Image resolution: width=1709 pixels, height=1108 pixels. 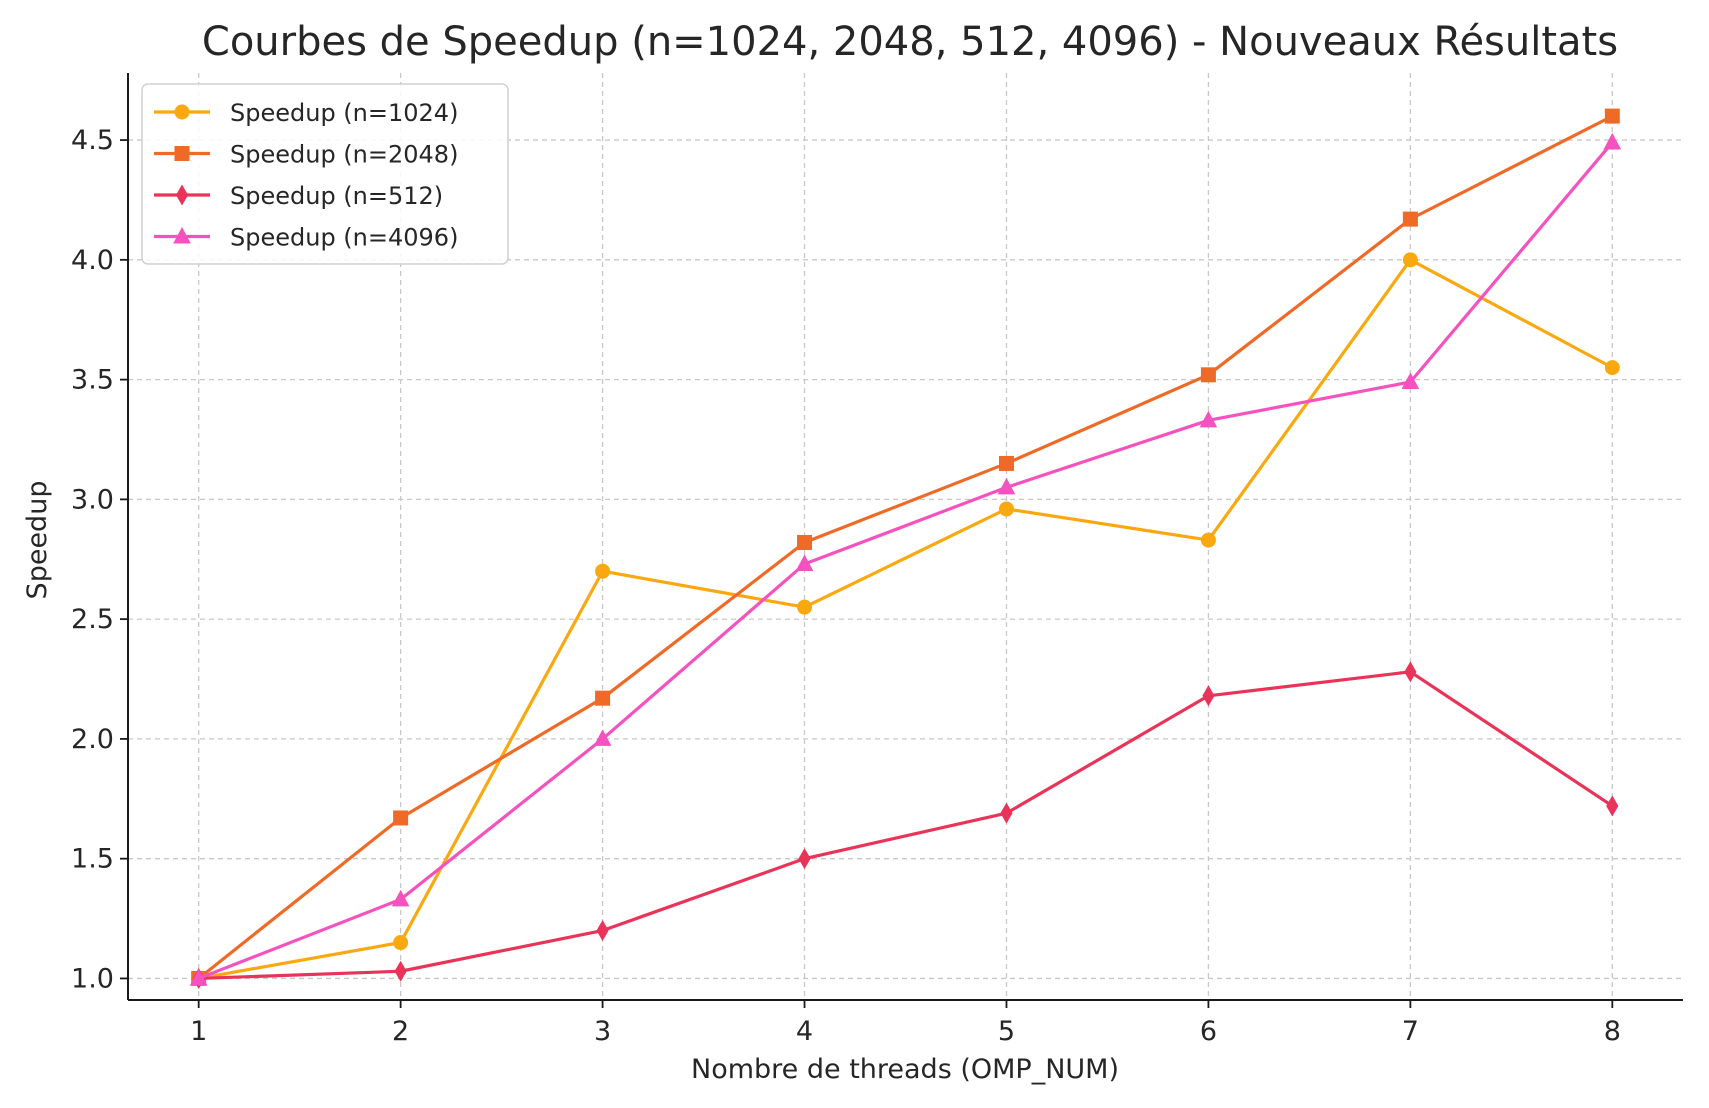 What do you see at coordinates (92, 260) in the screenshot?
I see `y-tick-label: 4.0` at bounding box center [92, 260].